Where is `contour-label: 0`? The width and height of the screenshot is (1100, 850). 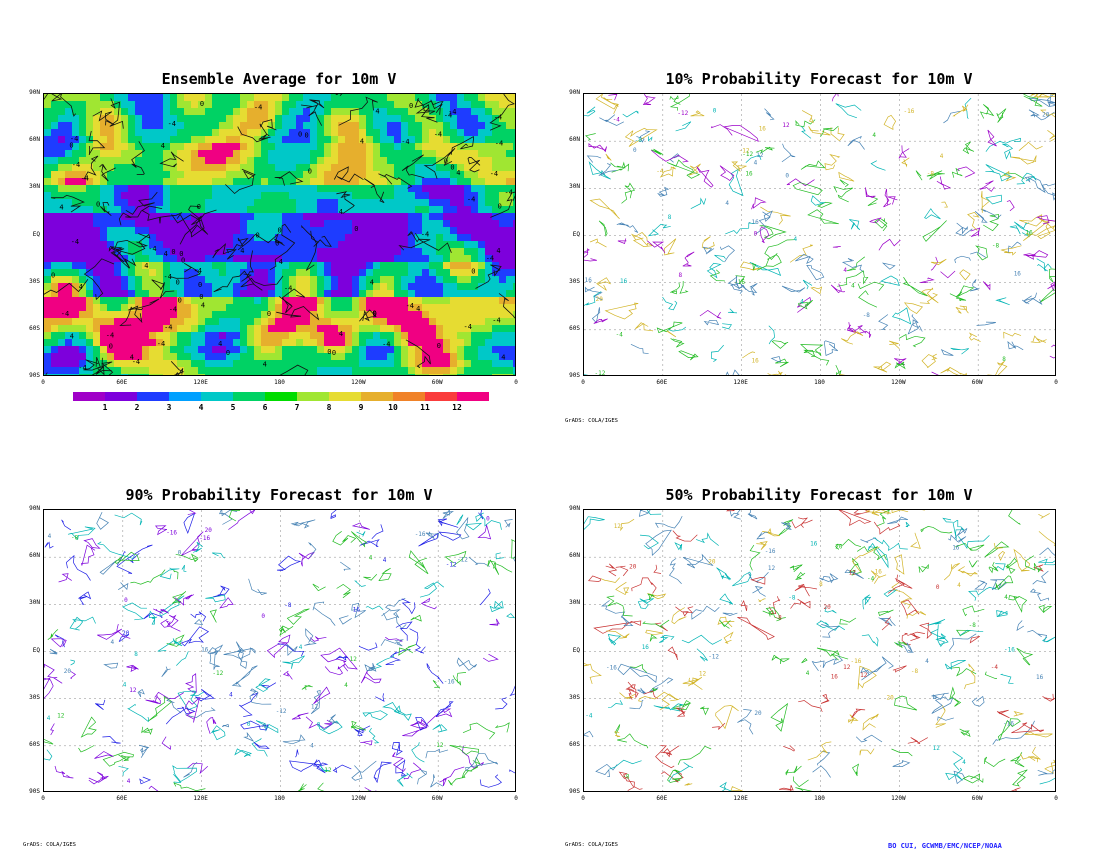
contour-label: 0 is located at coordinates (635, 150).